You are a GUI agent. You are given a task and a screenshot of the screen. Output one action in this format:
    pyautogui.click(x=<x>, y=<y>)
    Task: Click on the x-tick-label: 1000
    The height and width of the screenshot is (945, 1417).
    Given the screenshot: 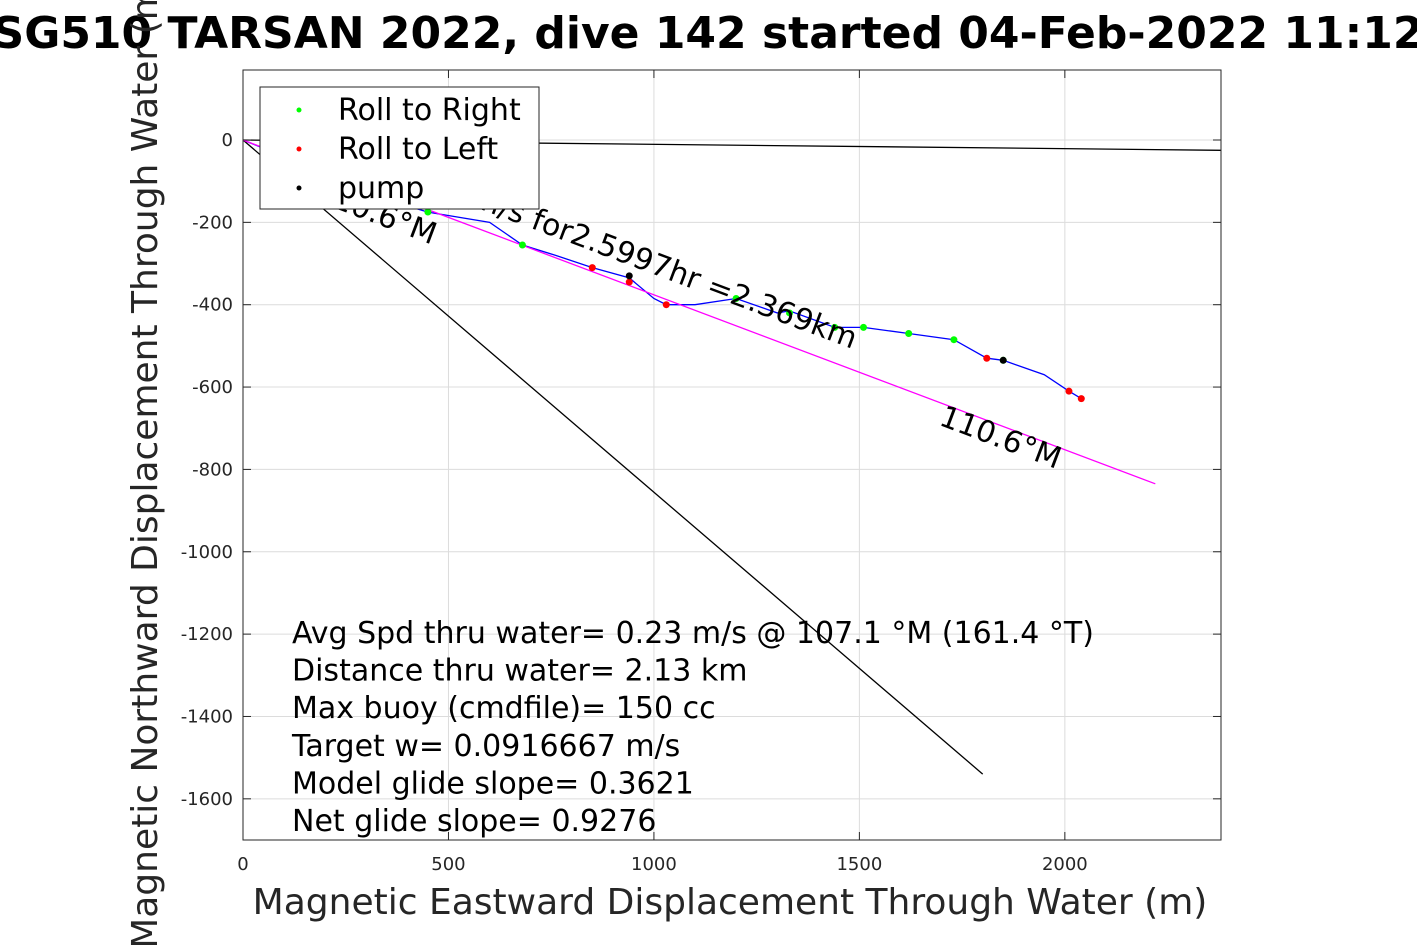 What is the action you would take?
    pyautogui.click(x=654, y=864)
    